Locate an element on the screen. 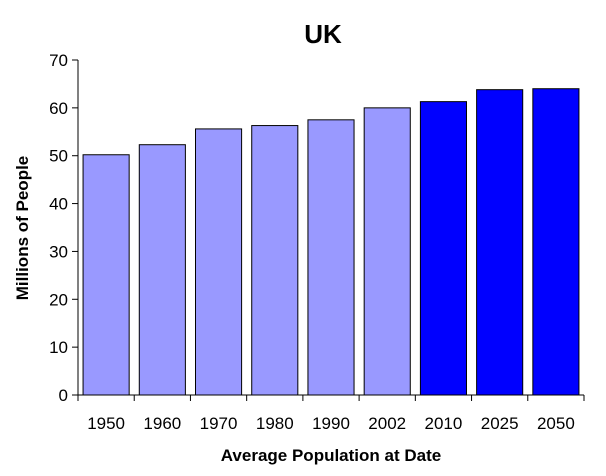 The height and width of the screenshot is (476, 606). x-tick-label: 2002 is located at coordinates (387, 423).